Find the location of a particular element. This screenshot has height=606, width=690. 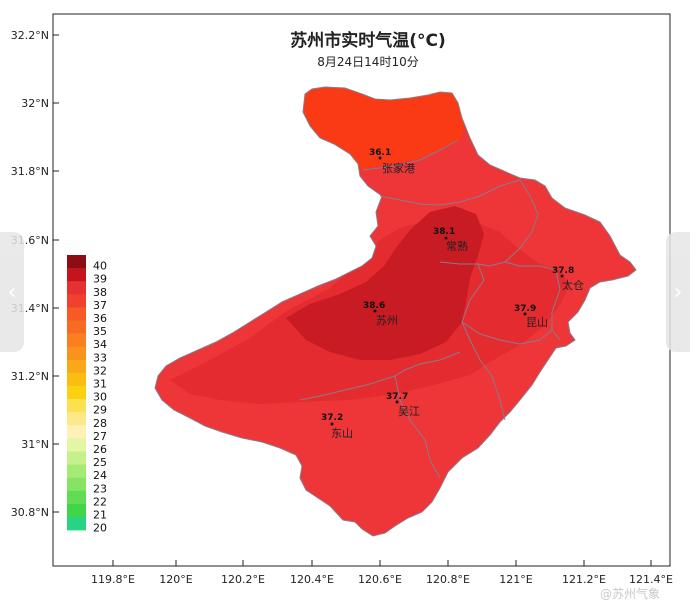

legend-label: 22 is located at coordinates (100, 501).